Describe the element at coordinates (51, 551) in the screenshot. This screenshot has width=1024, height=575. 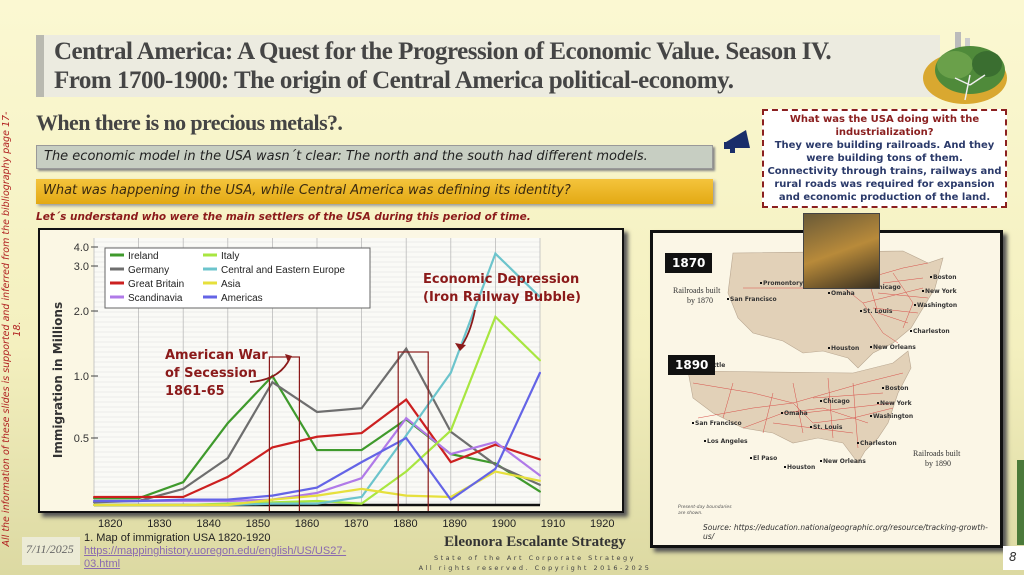
I see `slide-date: 7/11/2025` at that location.